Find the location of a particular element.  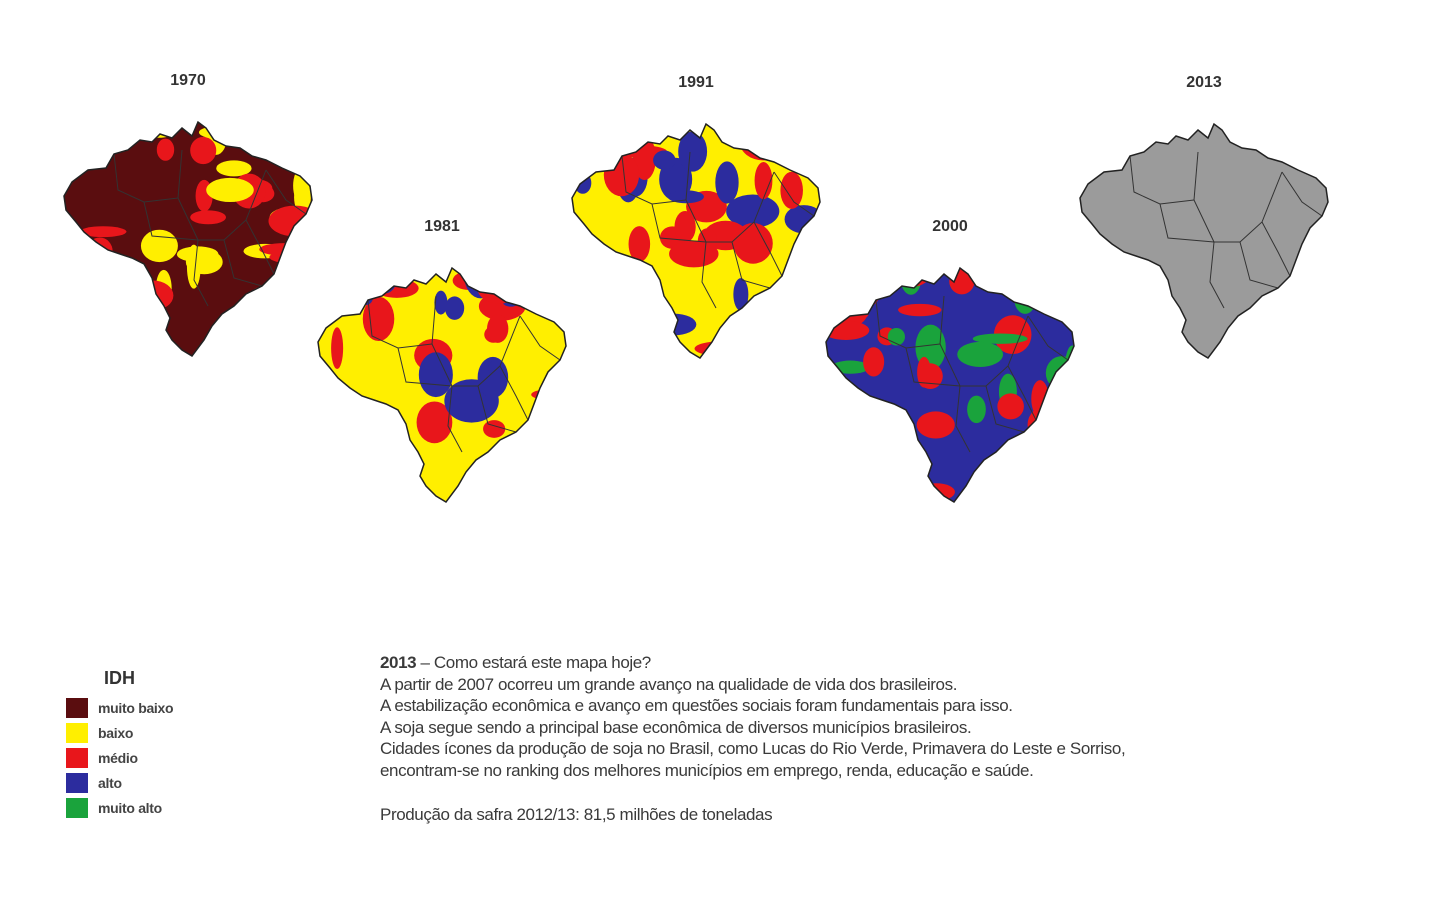

caption-year: 2013 is located at coordinates (398, 662).